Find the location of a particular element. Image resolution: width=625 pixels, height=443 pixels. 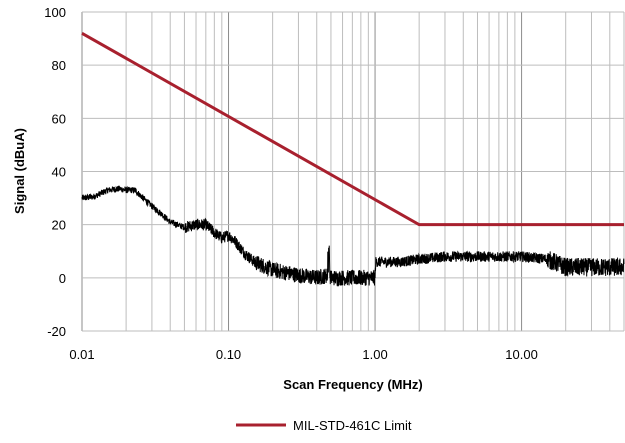

y-tick-label: 40 is located at coordinates (59, 172).